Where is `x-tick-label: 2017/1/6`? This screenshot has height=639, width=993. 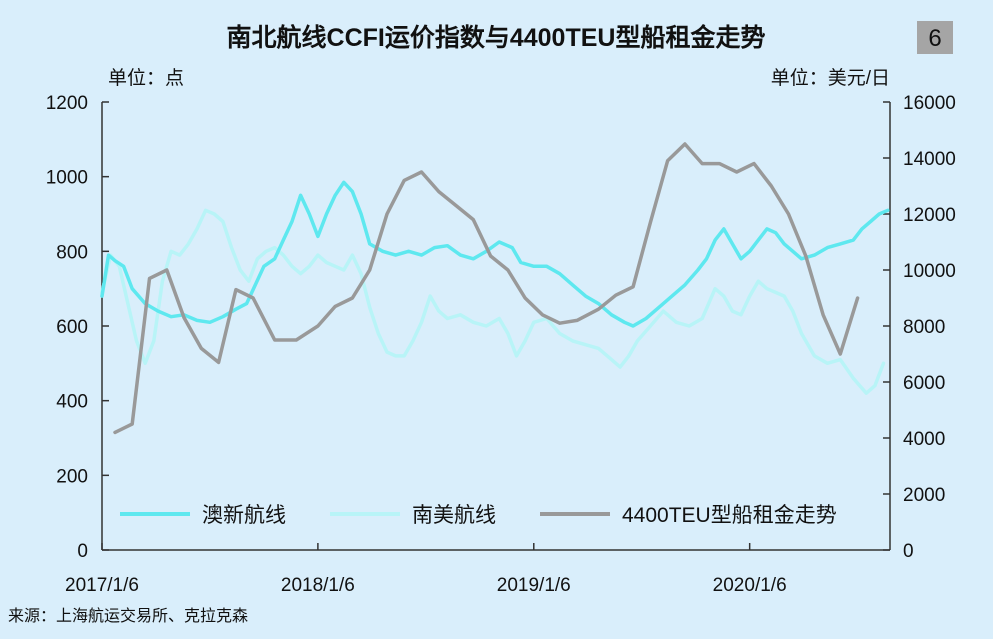 x-tick-label: 2017/1/6 is located at coordinates (102, 585).